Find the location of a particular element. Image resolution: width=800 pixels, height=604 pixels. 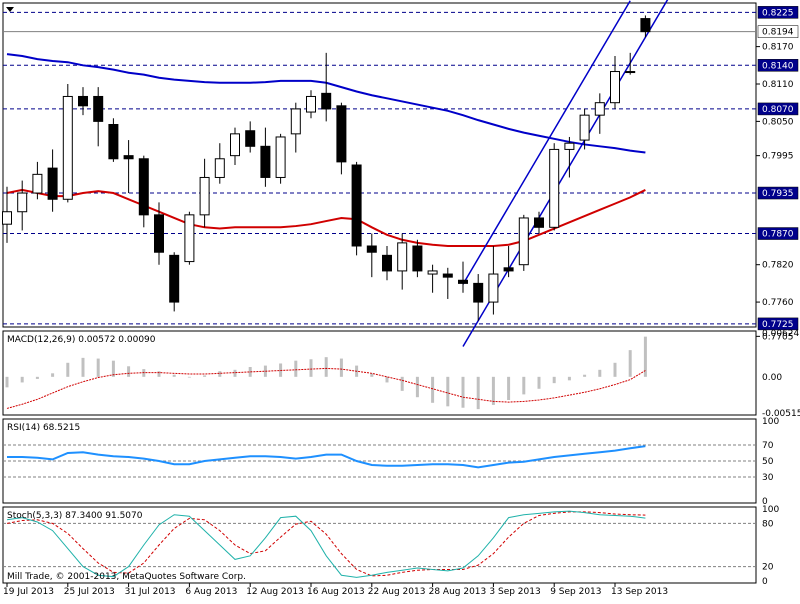

time-axis-label: 31 Jul 2013 is located at coordinates (150, 592).